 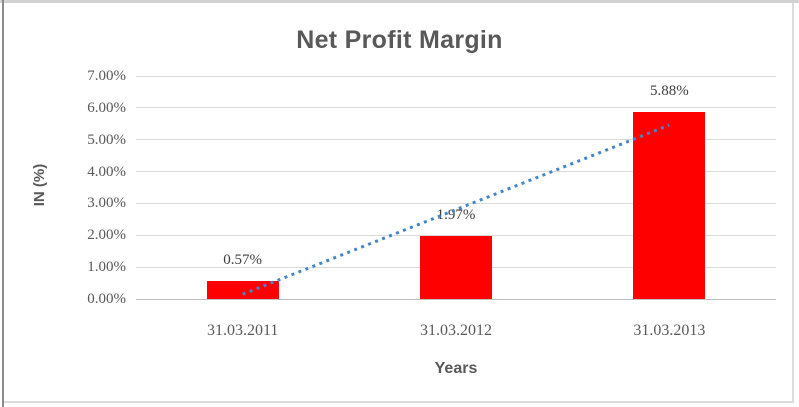 I want to click on y-tick-label: 5.00%, so click(x=106, y=139).